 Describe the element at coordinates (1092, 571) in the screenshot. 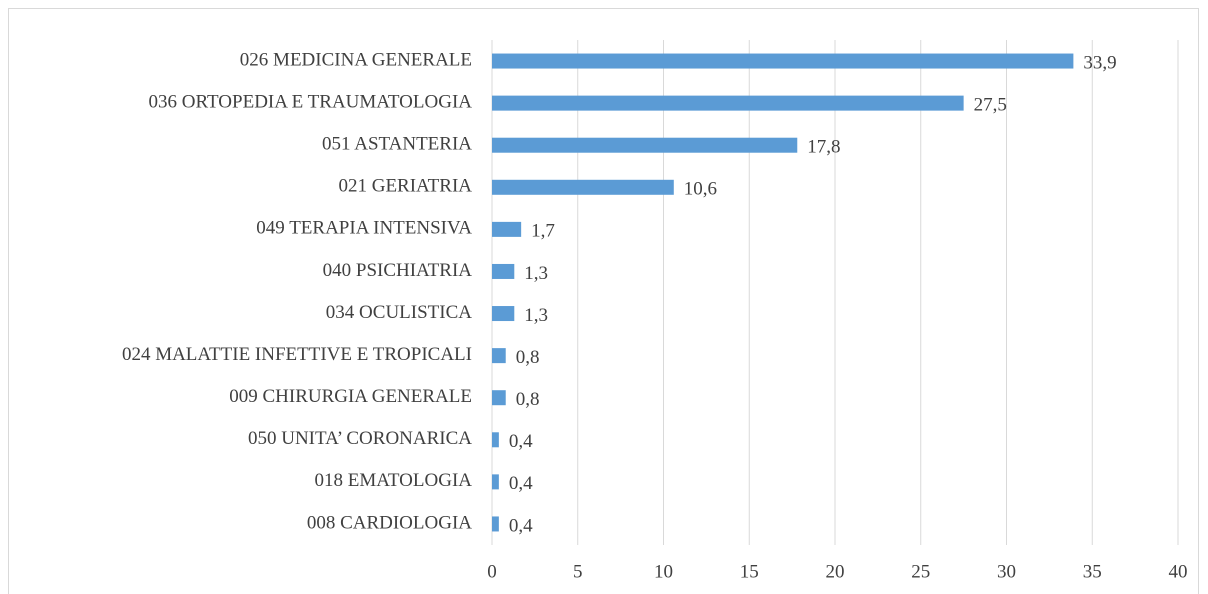

I see `x-tick-label: 35` at that location.